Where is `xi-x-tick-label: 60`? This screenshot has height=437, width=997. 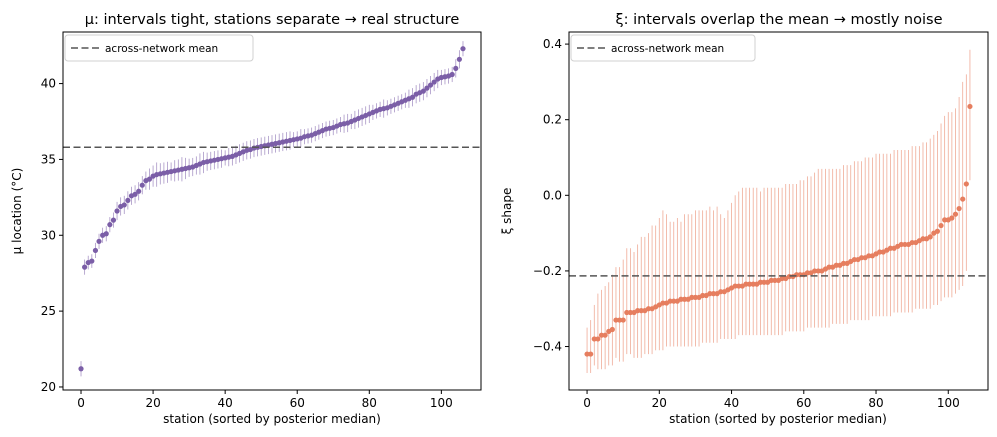 xi-x-tick-label: 60 is located at coordinates (803, 403).